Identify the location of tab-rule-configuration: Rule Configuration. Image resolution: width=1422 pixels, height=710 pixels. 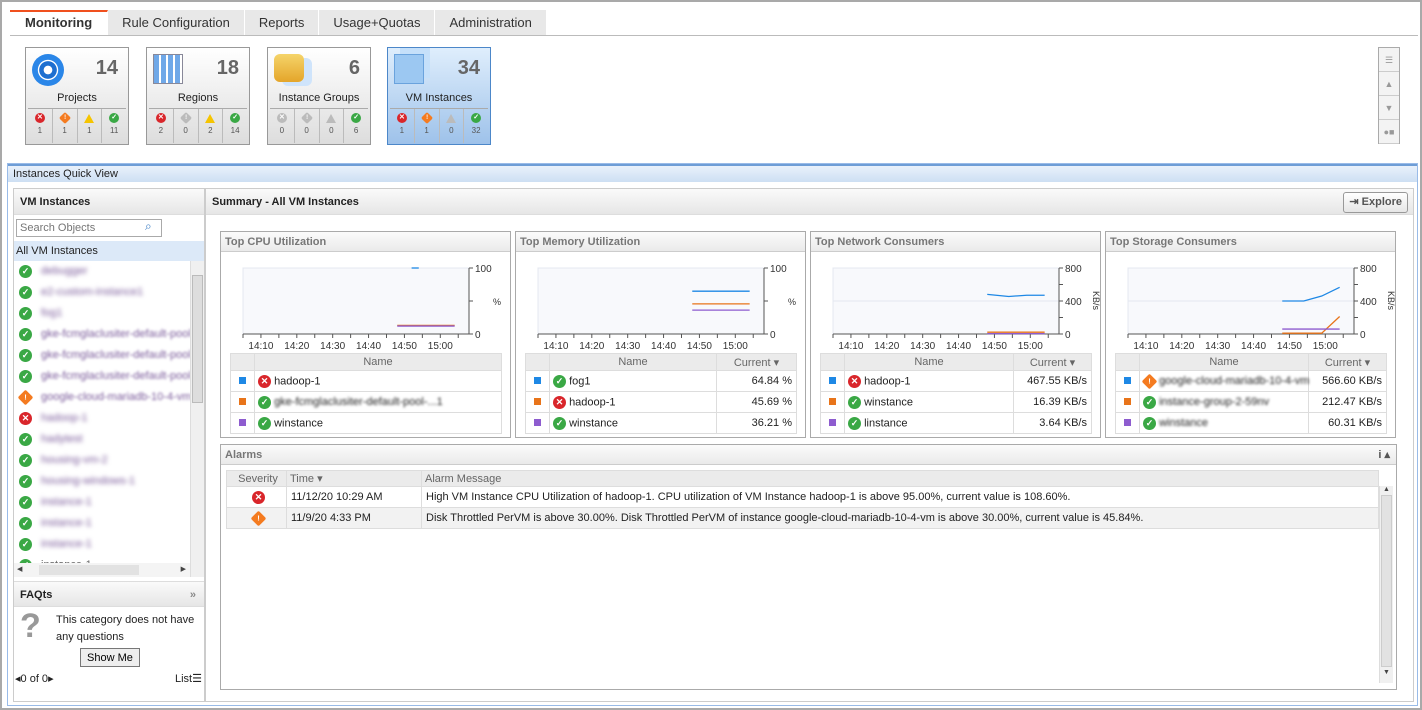
(176, 22).